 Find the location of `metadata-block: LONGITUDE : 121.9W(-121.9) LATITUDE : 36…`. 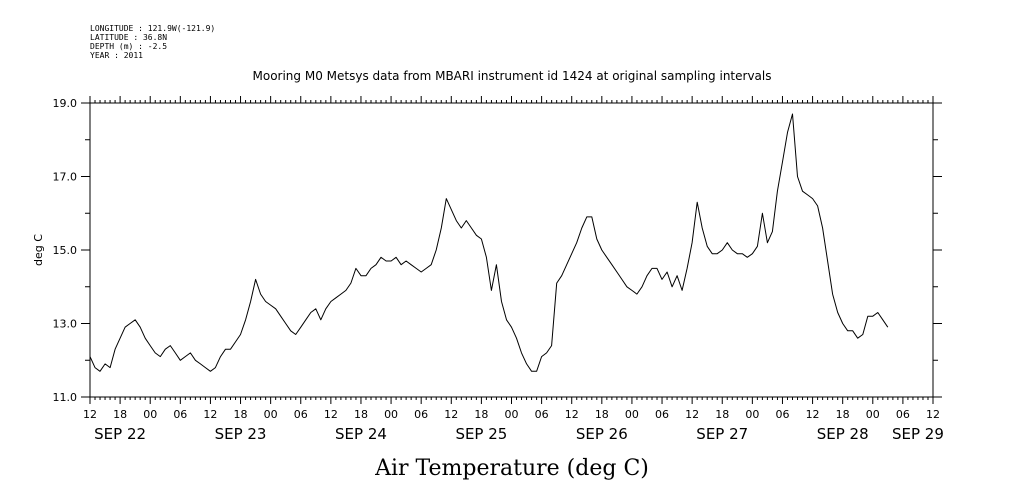

metadata-block: LONGITUDE : 121.9W(-121.9) LATITUDE : 36… is located at coordinates (152, 42).